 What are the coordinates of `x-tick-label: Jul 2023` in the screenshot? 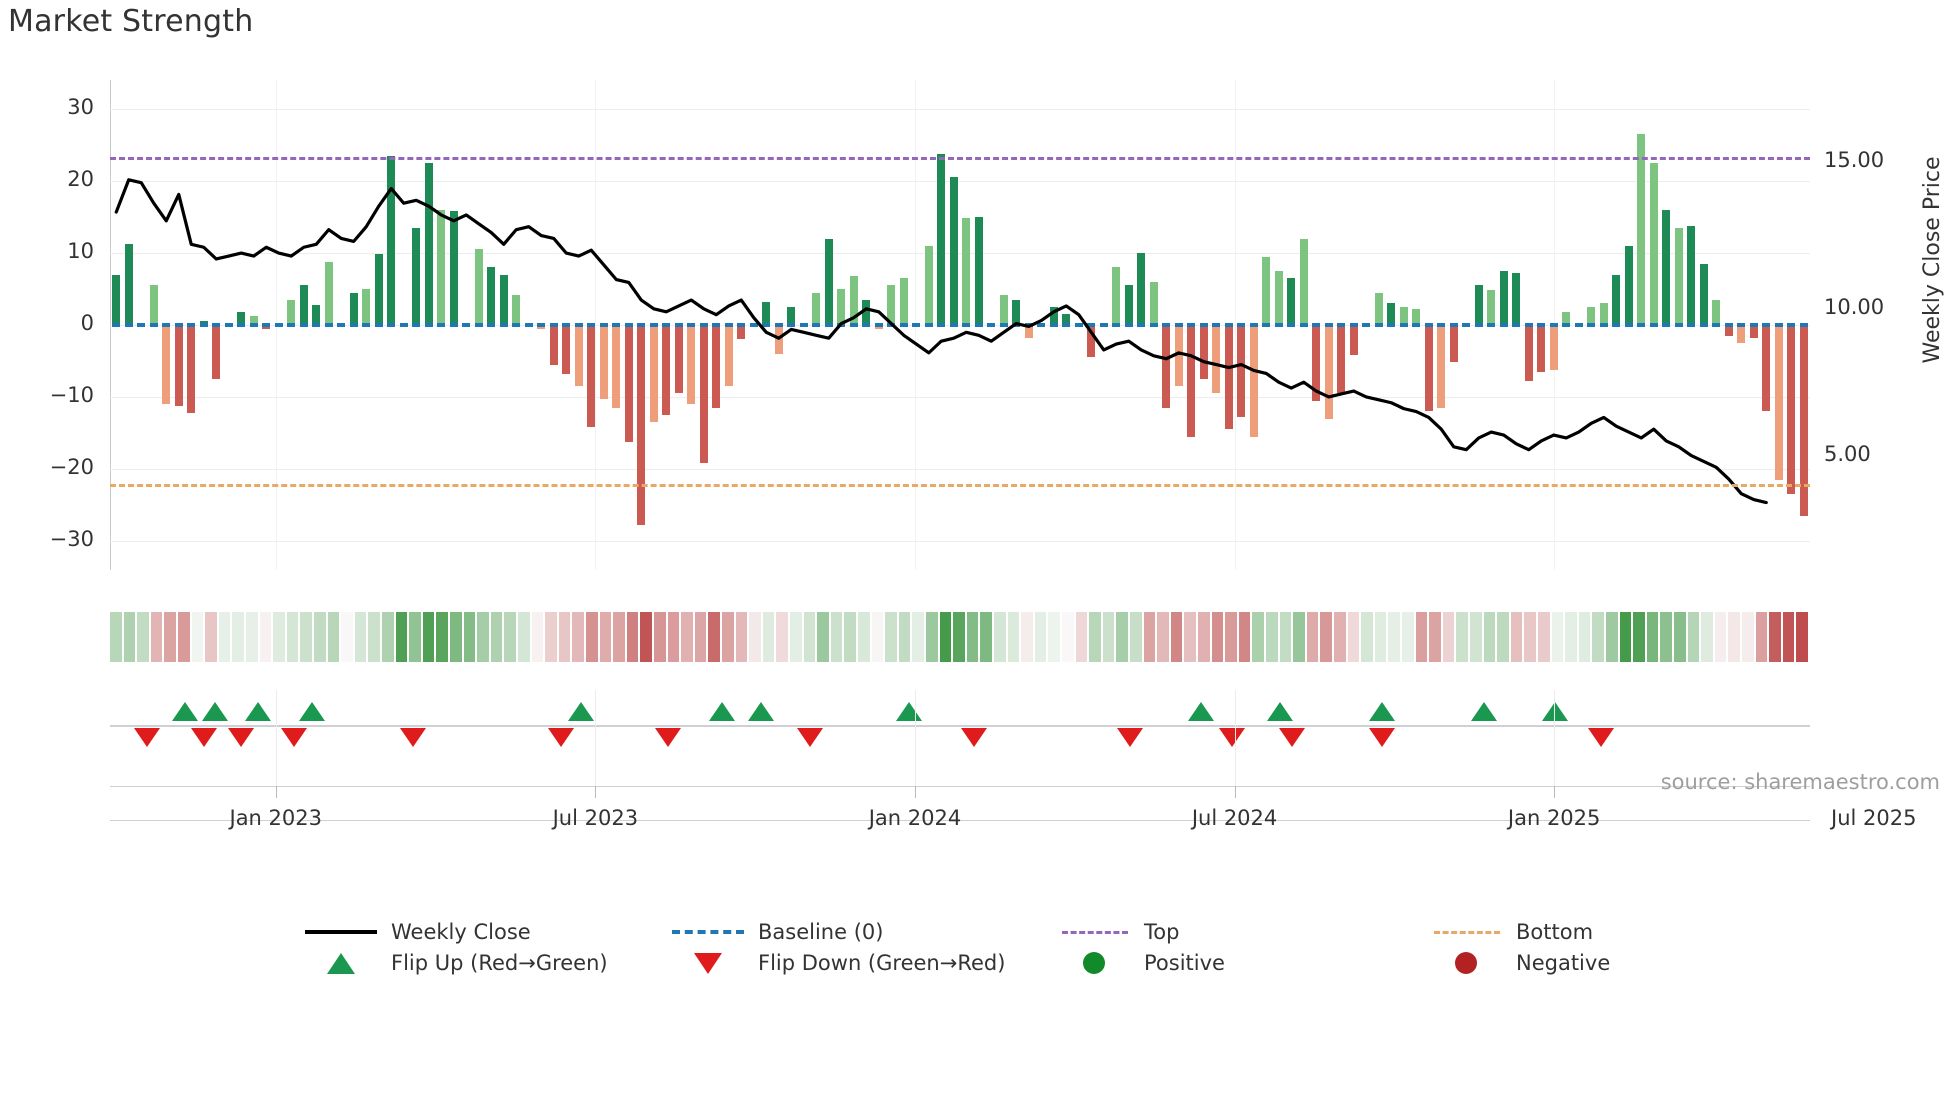 It's located at (595, 818).